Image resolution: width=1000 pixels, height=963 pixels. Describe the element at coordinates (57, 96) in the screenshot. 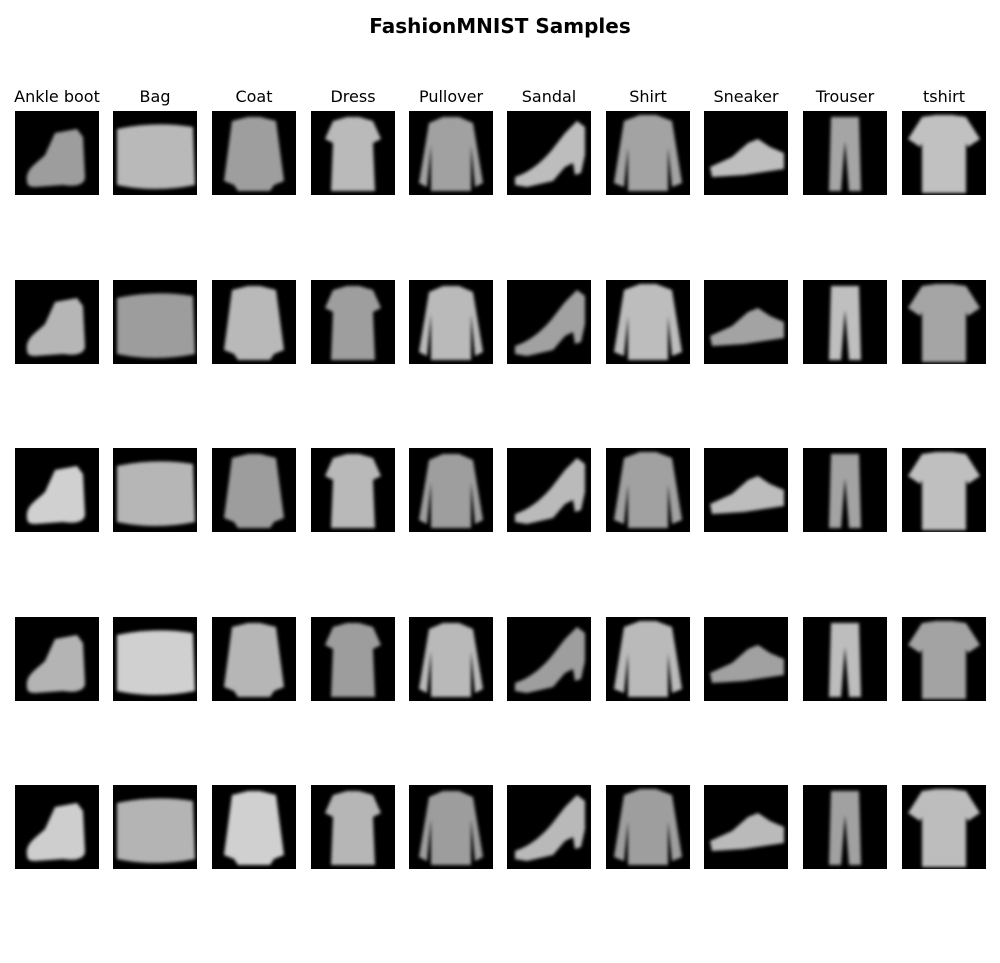

I see `column-label-ankle-boot: Ankle boot` at that location.